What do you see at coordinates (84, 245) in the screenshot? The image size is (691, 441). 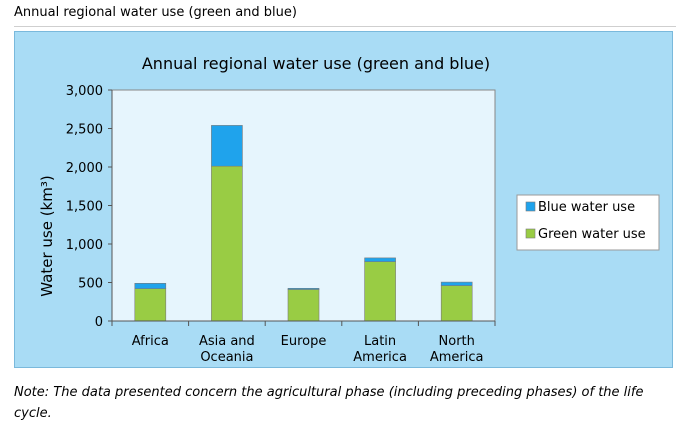 I see `y-tick-label: 1,000` at bounding box center [84, 245].